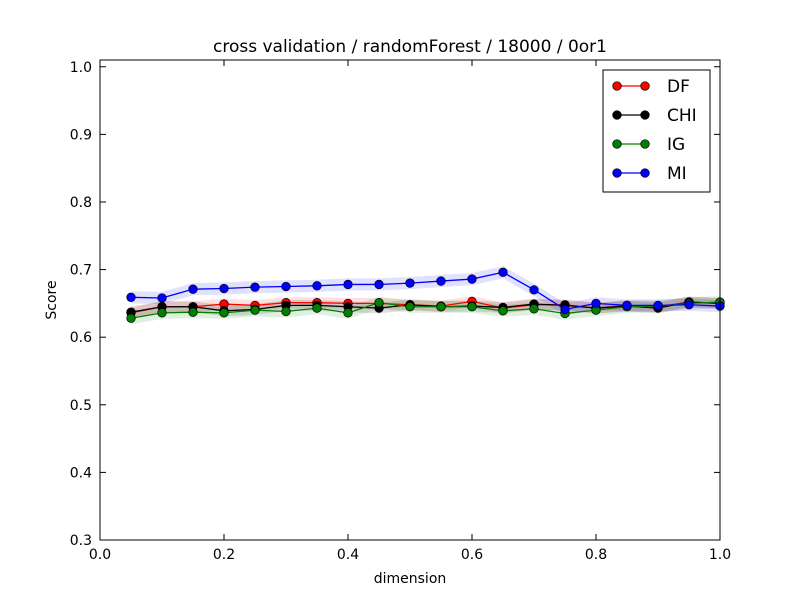  I want to click on legend-item-chi: CHI, so click(654, 116).